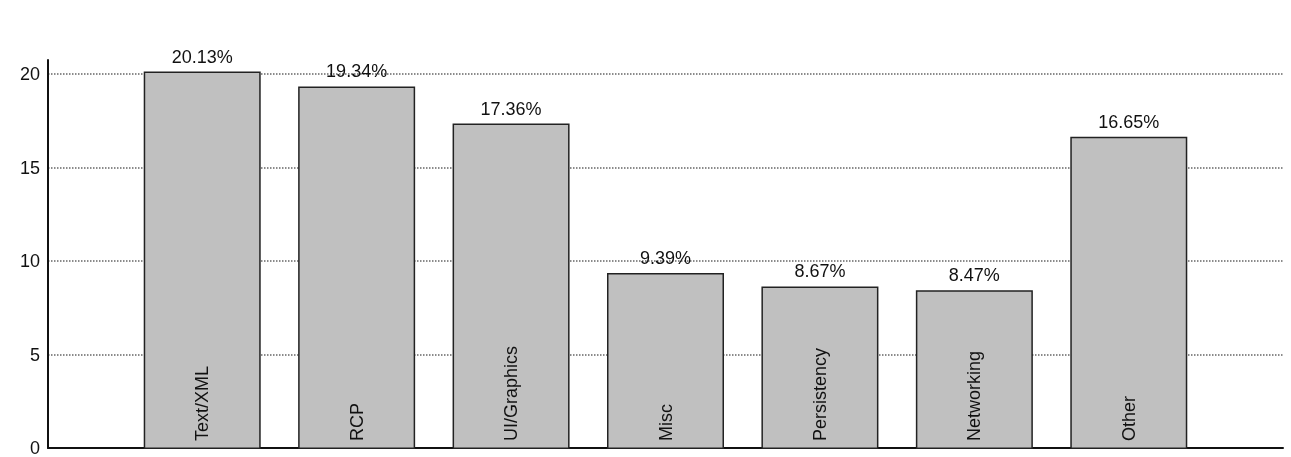  Describe the element at coordinates (665, 257) in the screenshot. I see `data-label: 9.39%` at that location.